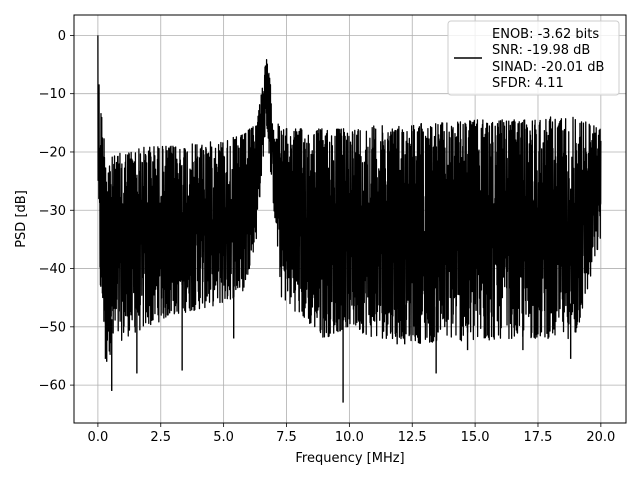 The width and height of the screenshot is (640, 480). I want to click on x-axis-label: Frequency [MHz], so click(349, 458).